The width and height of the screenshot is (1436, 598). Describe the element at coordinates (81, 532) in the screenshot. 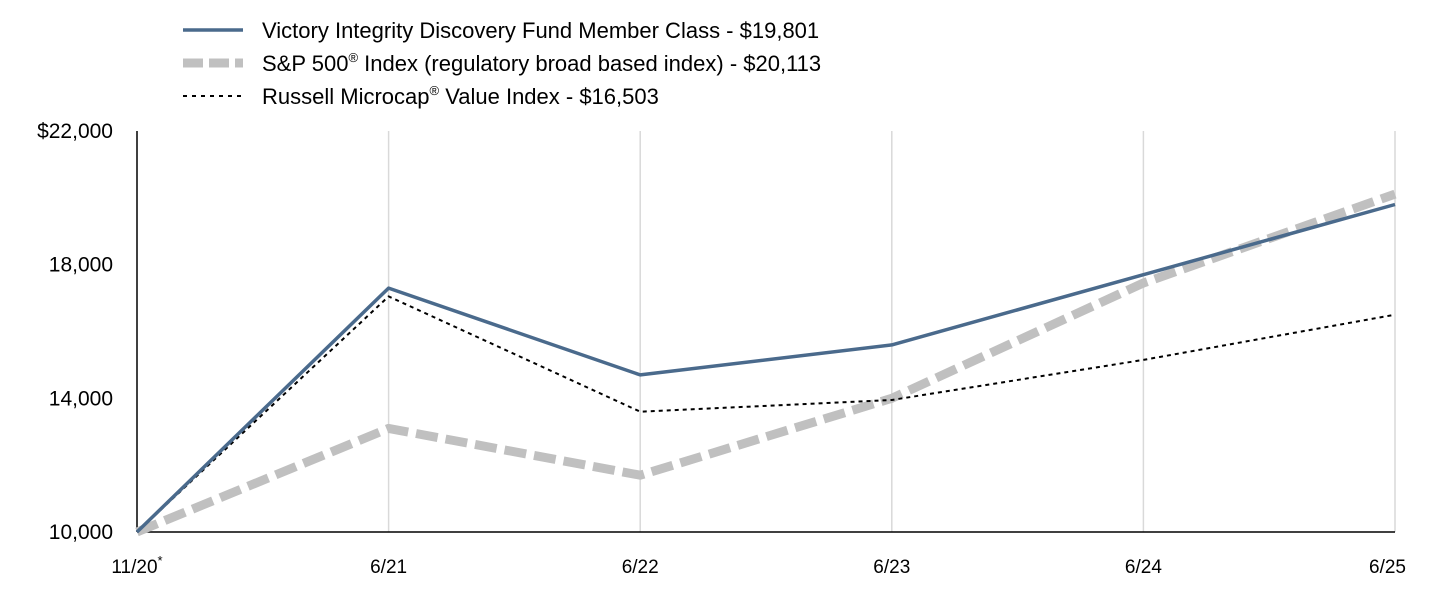

I see `y-tick-label-0: 10,000` at that location.